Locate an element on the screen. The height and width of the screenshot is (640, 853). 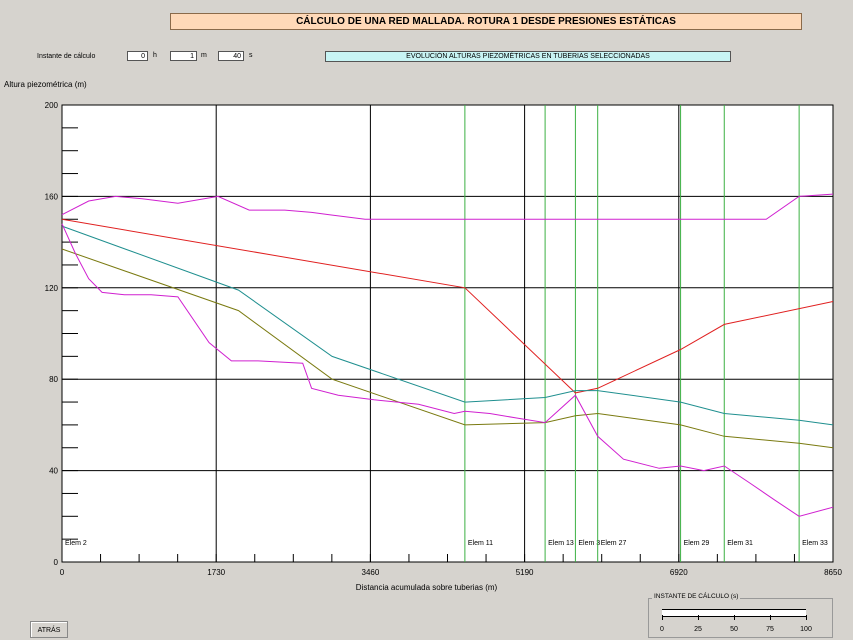
element-marker-label: Elem 33 is located at coordinates (815, 543).